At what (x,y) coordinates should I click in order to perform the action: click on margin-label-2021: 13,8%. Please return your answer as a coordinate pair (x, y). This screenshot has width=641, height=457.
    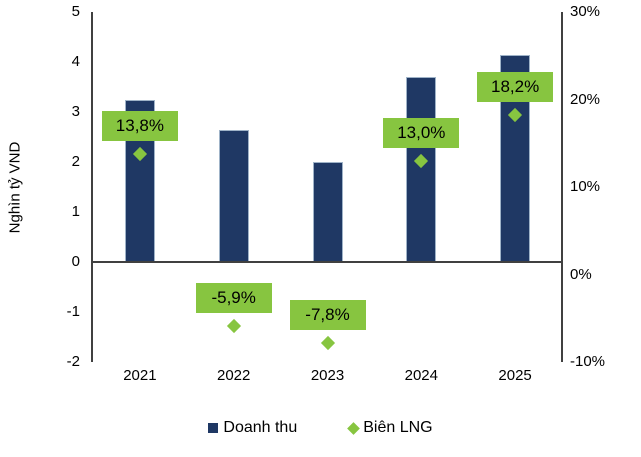
    Looking at the image, I should click on (139, 125).